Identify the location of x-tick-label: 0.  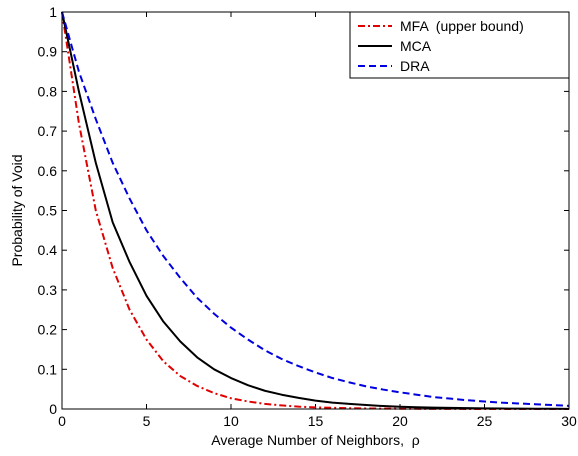
(62, 421).